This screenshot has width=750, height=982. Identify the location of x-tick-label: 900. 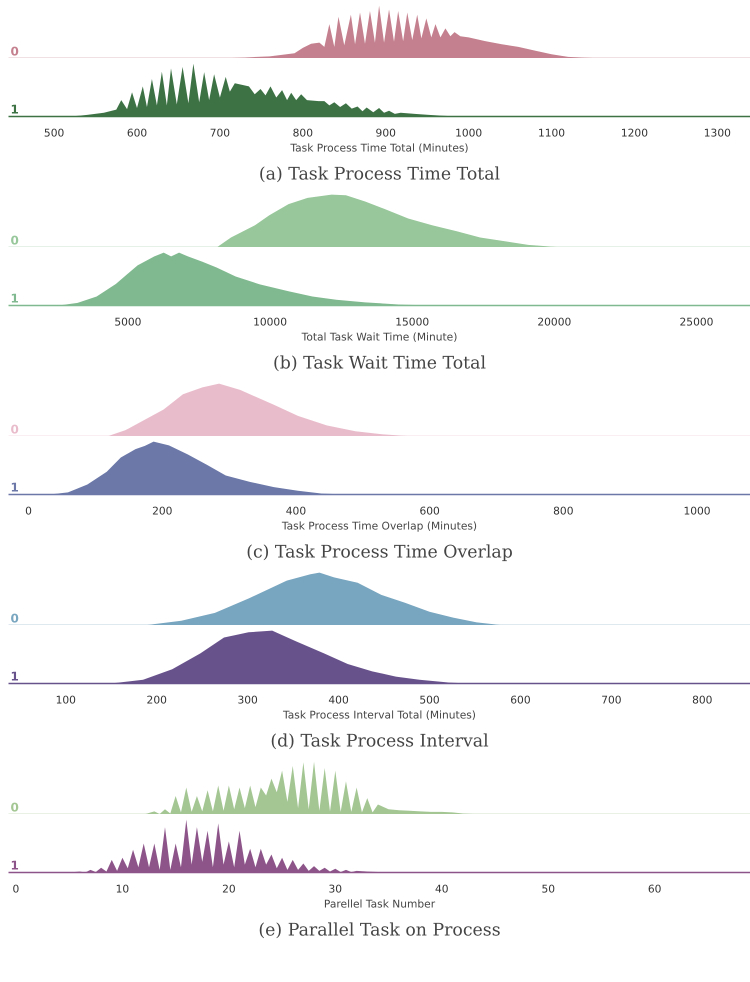
(386, 133).